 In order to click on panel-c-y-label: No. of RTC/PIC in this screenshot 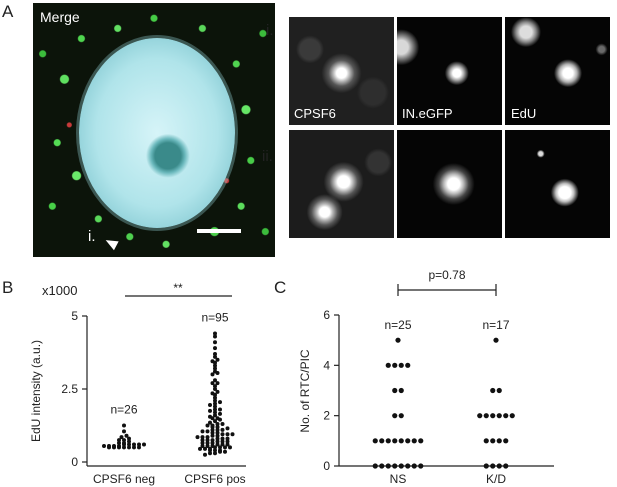, I will do `click(305, 390)`.